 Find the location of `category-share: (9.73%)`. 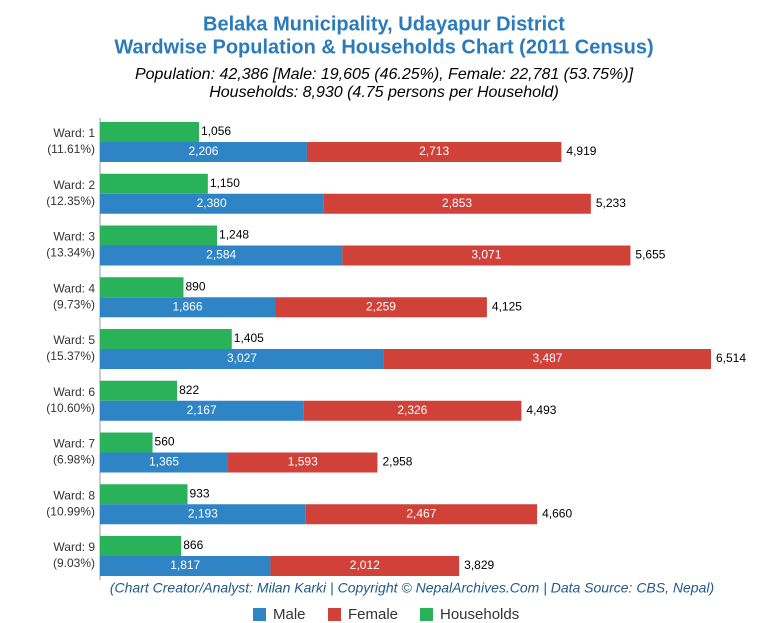

category-share: (9.73%) is located at coordinates (74, 304).